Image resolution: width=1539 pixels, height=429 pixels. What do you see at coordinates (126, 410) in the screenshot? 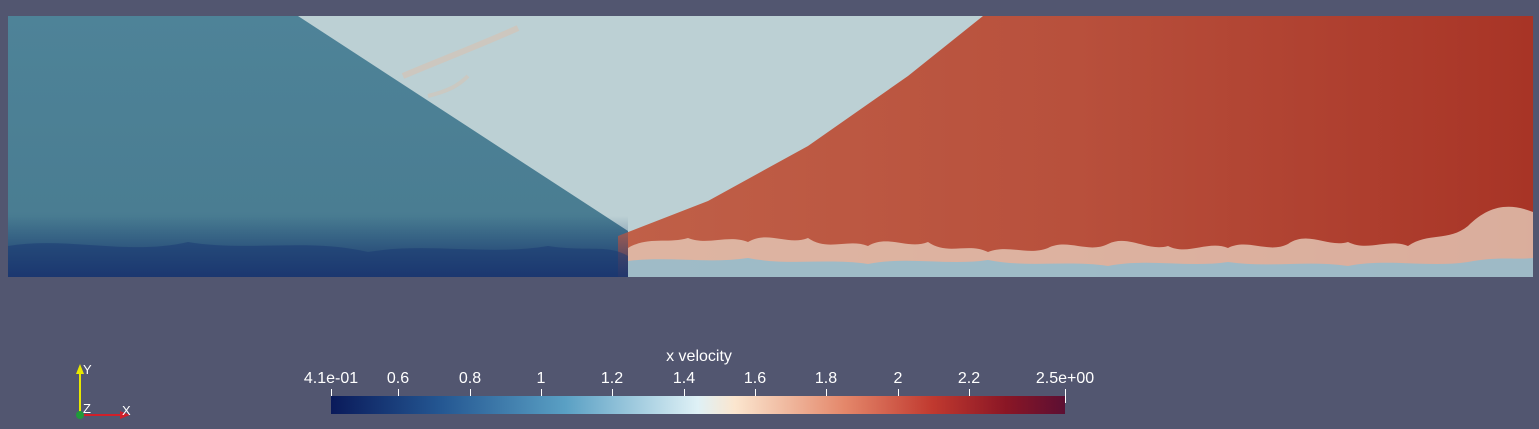
I see `x-axis-label: X` at bounding box center [126, 410].